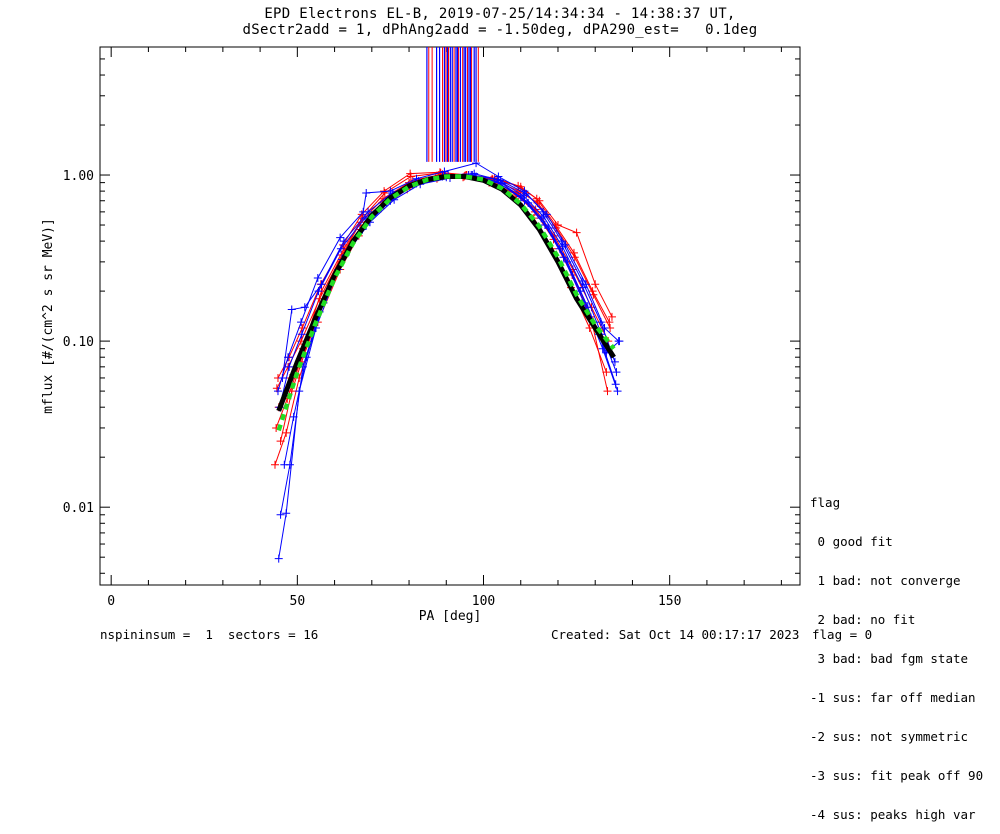 This screenshot has height=834, width=1000. Describe the element at coordinates (889, 658) in the screenshot. I see `legend-item: 3 bad: bad fgm state` at that location.